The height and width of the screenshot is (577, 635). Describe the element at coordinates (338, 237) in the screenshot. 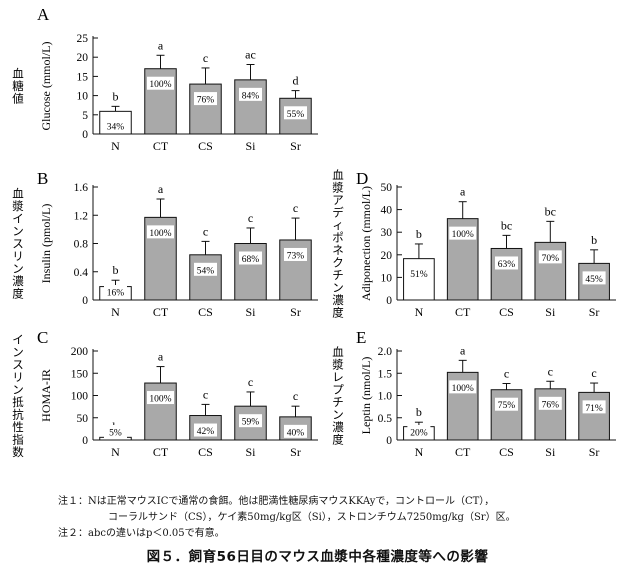

I see `y-axis-label-jp-char: ポ` at that location.